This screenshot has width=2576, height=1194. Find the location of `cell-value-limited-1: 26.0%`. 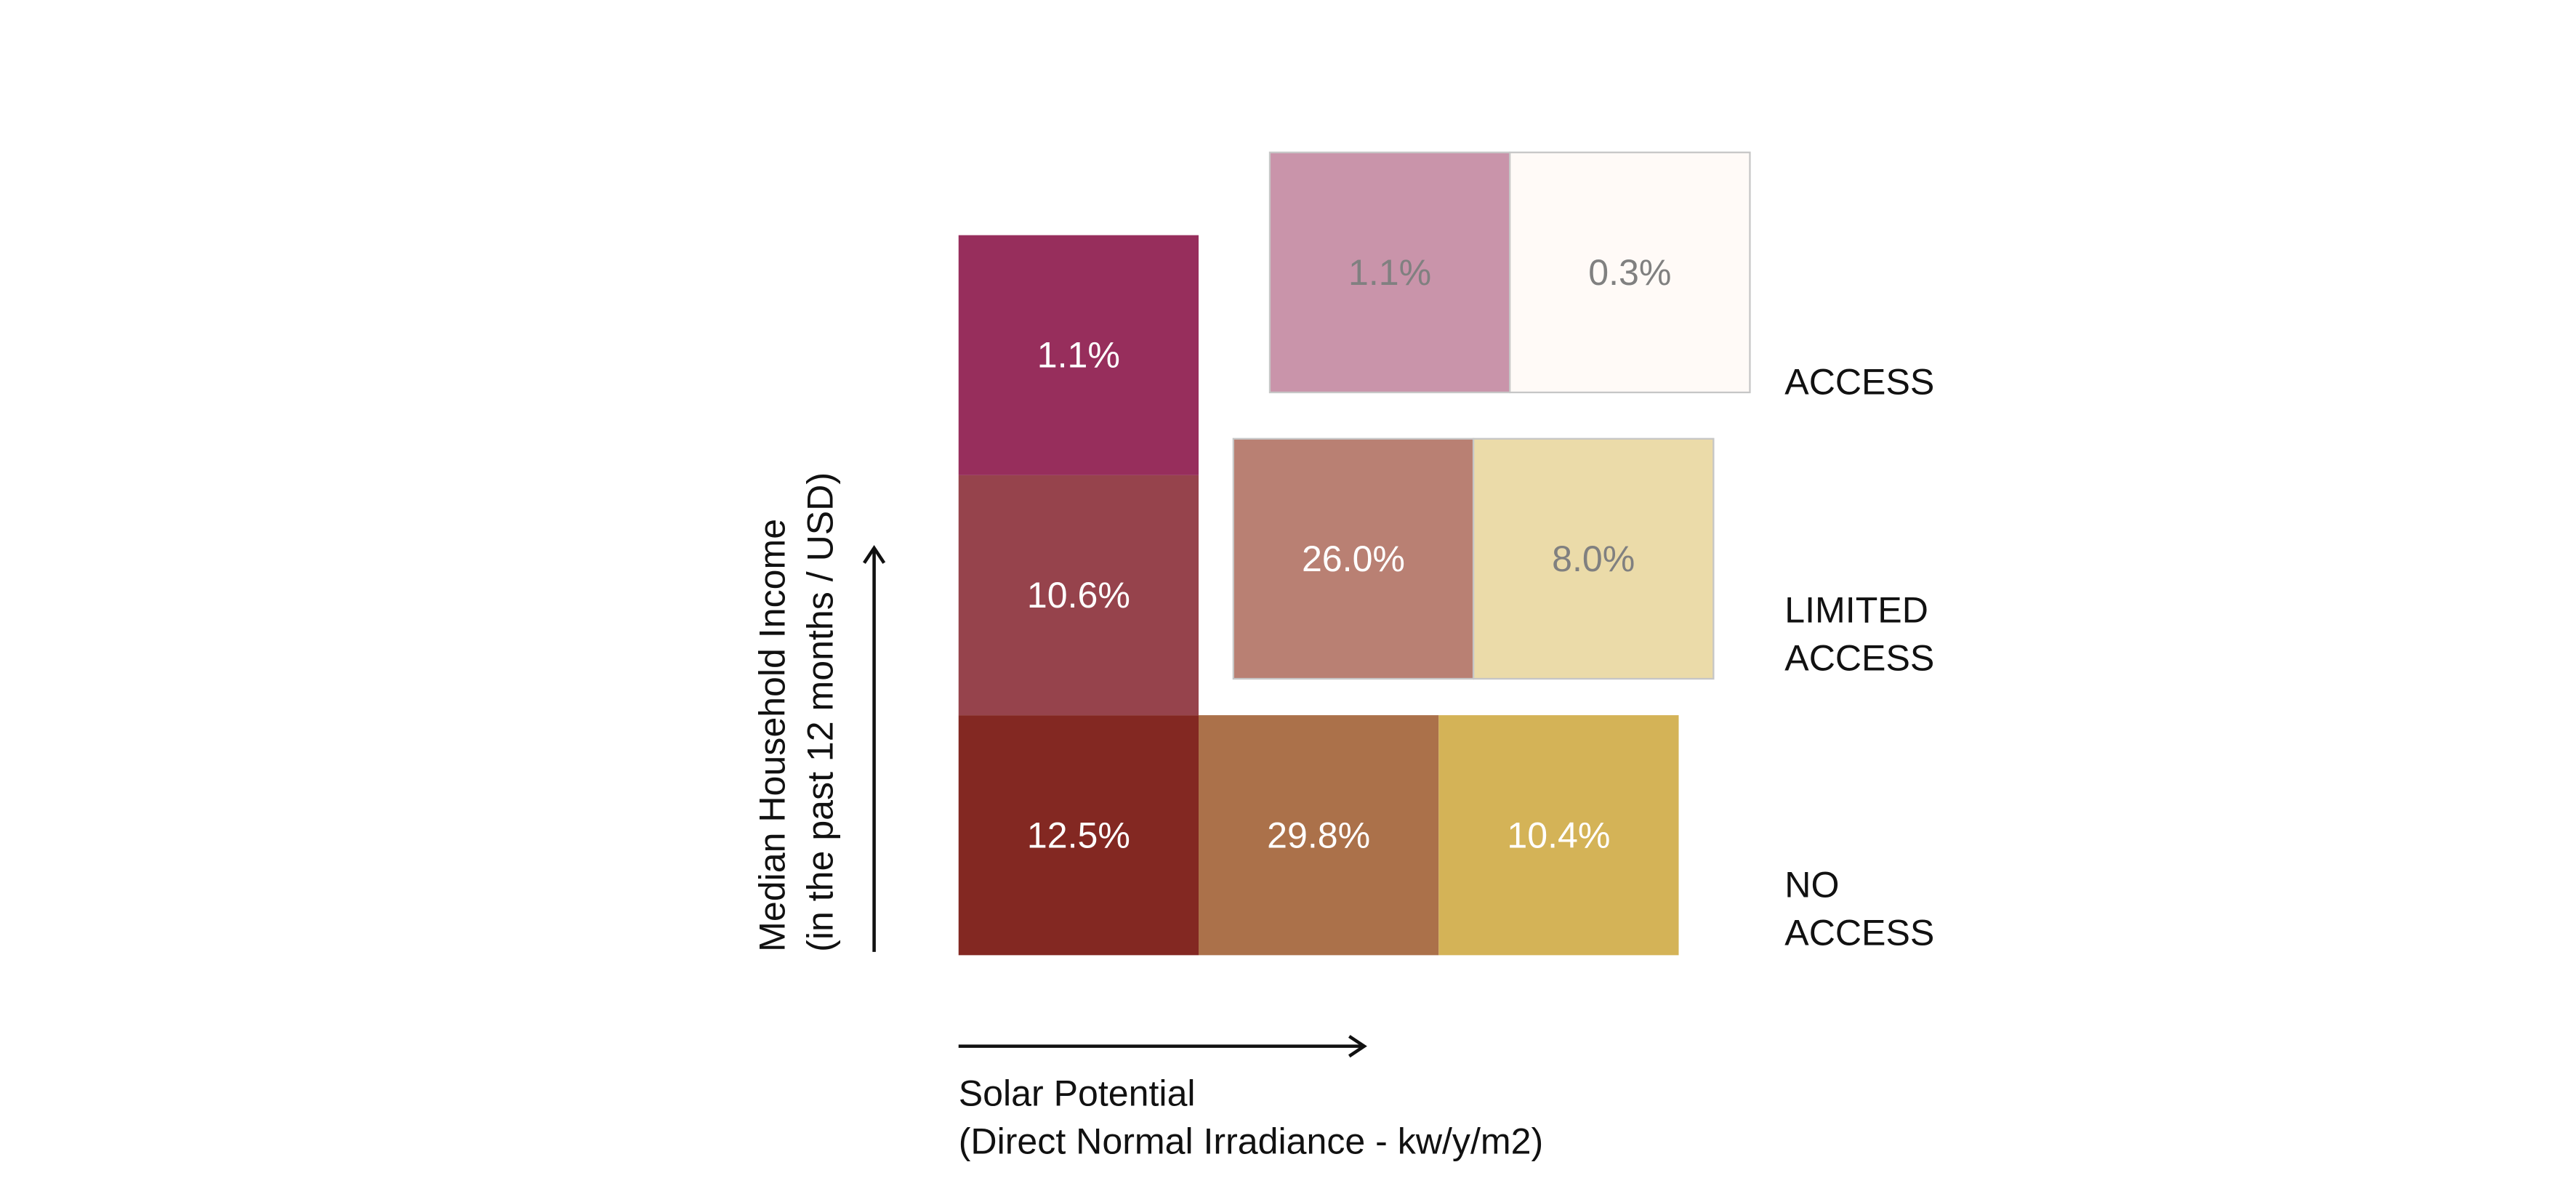

cell-value-limited-1: 26.0% is located at coordinates (1353, 558).